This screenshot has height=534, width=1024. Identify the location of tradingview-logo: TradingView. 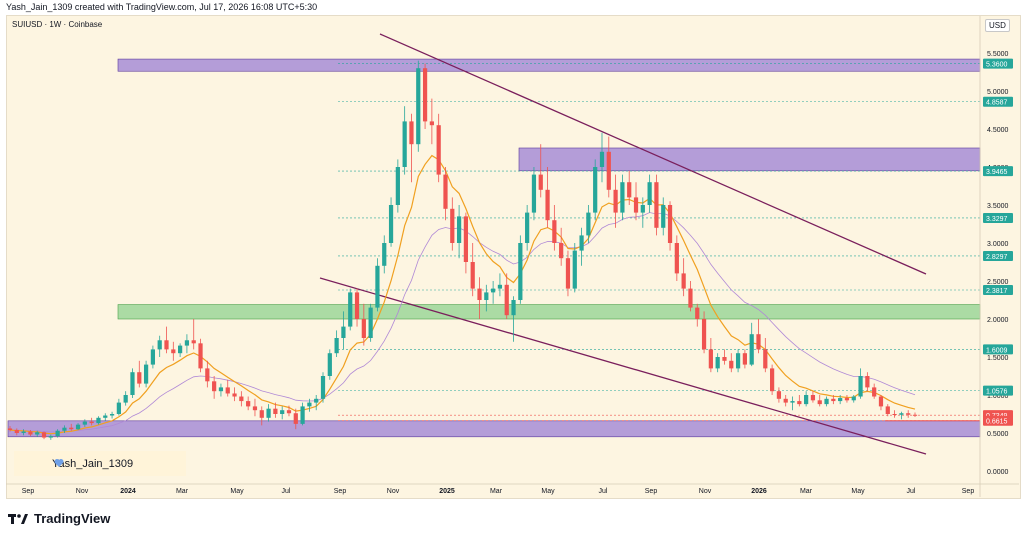
(59, 518).